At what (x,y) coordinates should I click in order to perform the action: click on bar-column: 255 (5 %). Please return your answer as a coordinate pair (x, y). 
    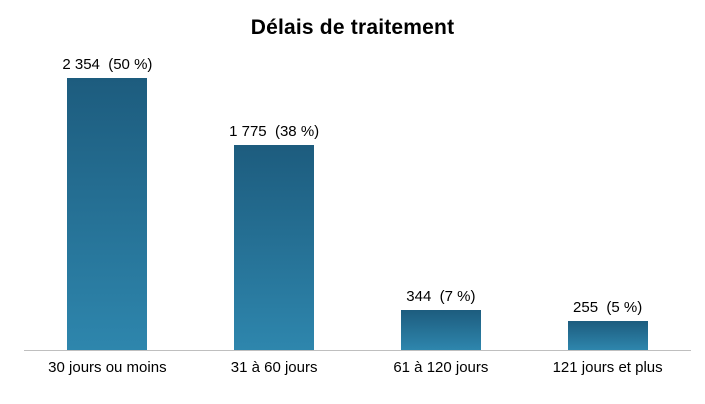
    Looking at the image, I should click on (607, 324).